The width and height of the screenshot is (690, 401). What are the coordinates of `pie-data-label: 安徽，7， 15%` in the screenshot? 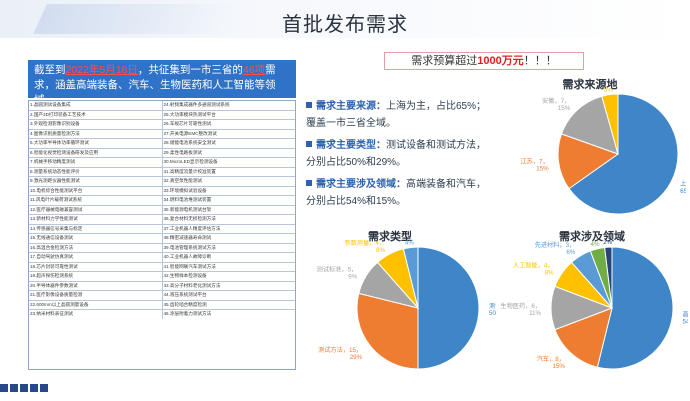 It's located at (556, 104).